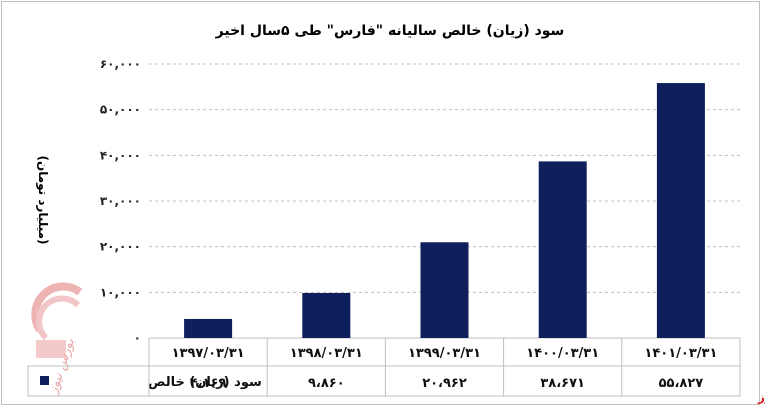 The height and width of the screenshot is (409, 765). What do you see at coordinates (208, 353) in the screenshot?
I see `x-tick-label: ۱۳۹۷/۰۳/۳۱` at bounding box center [208, 353].